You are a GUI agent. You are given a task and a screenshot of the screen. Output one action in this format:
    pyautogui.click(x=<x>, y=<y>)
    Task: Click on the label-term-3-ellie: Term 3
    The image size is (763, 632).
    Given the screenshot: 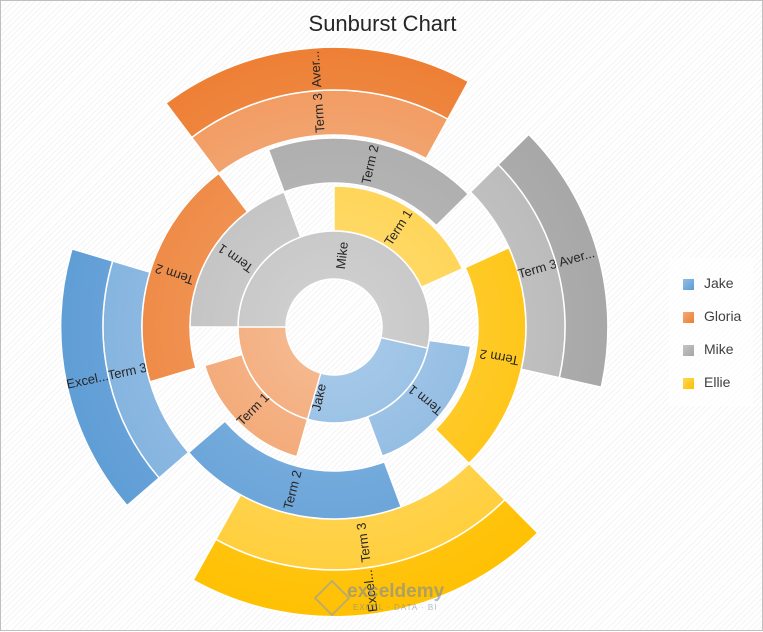 What is the action you would take?
    pyautogui.click(x=363, y=542)
    